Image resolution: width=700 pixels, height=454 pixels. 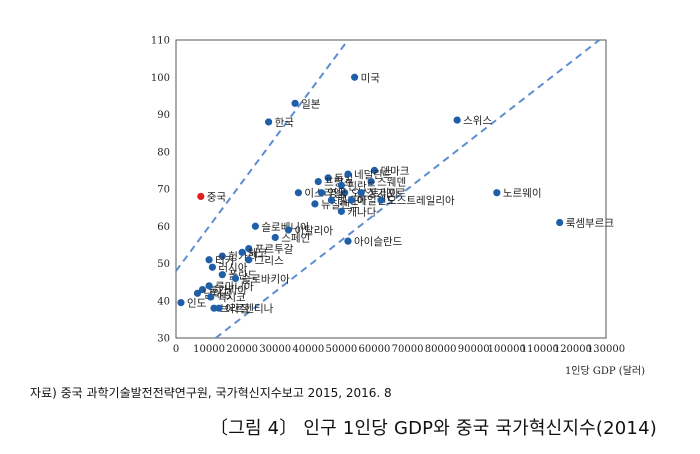 I want to click on y-tick-label: 80, so click(x=163, y=152).